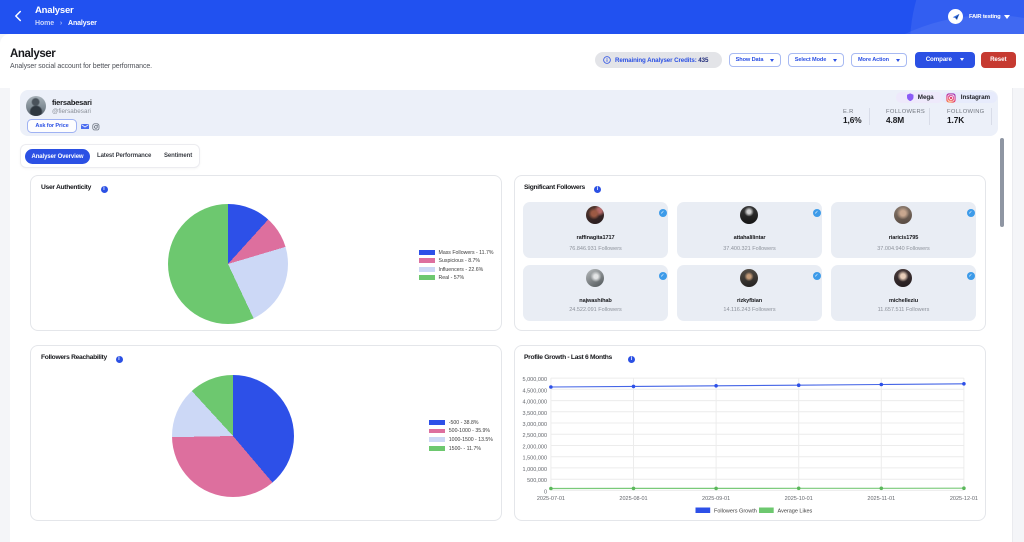 The image size is (1024, 542). Describe the element at coordinates (535, 470) in the screenshot. I see `svg-text: 1,000,000` at that location.